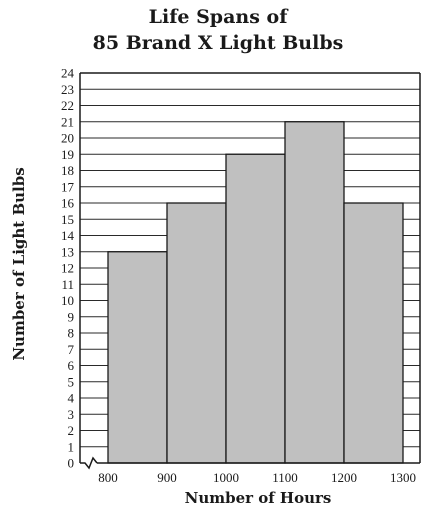 The image size is (436, 508). I want to click on y-tick-label: 10, so click(67, 300).